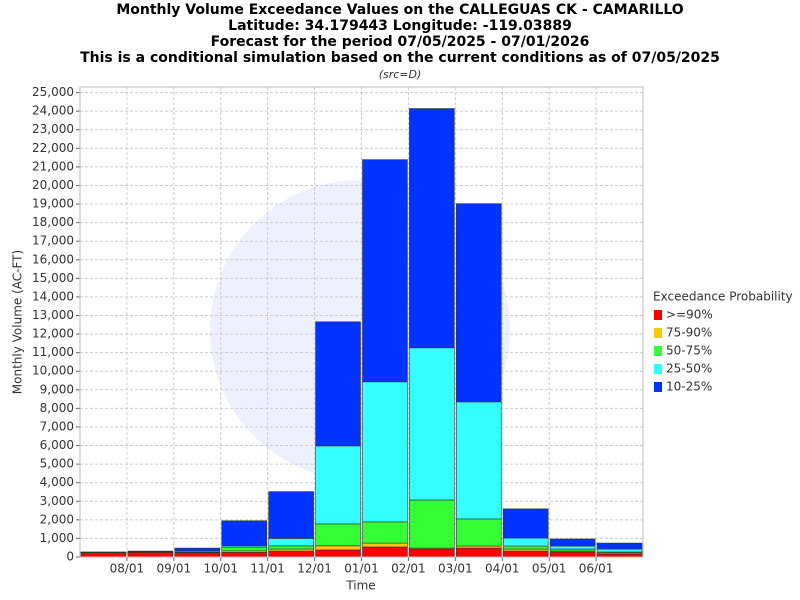  Describe the element at coordinates (596, 569) in the screenshot. I see `x-tick-label: 06/01` at that location.